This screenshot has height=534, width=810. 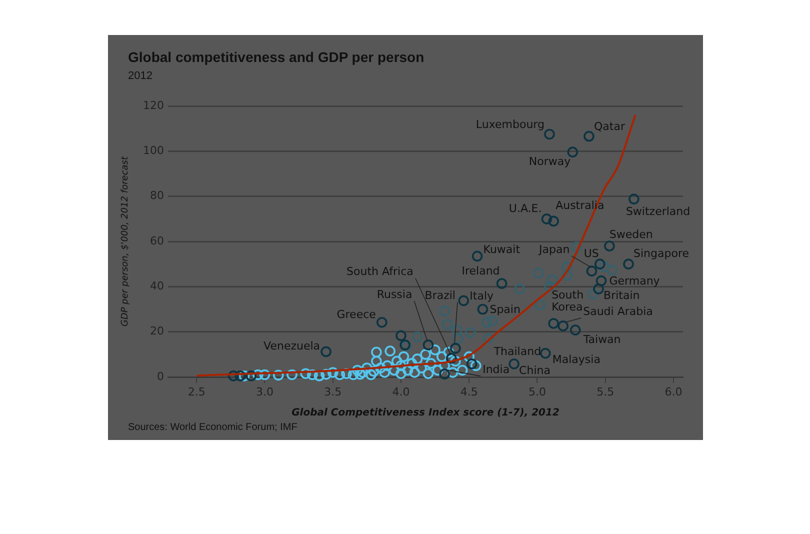 What do you see at coordinates (662, 253) in the screenshot?
I see `annotation: Singapore` at bounding box center [662, 253].